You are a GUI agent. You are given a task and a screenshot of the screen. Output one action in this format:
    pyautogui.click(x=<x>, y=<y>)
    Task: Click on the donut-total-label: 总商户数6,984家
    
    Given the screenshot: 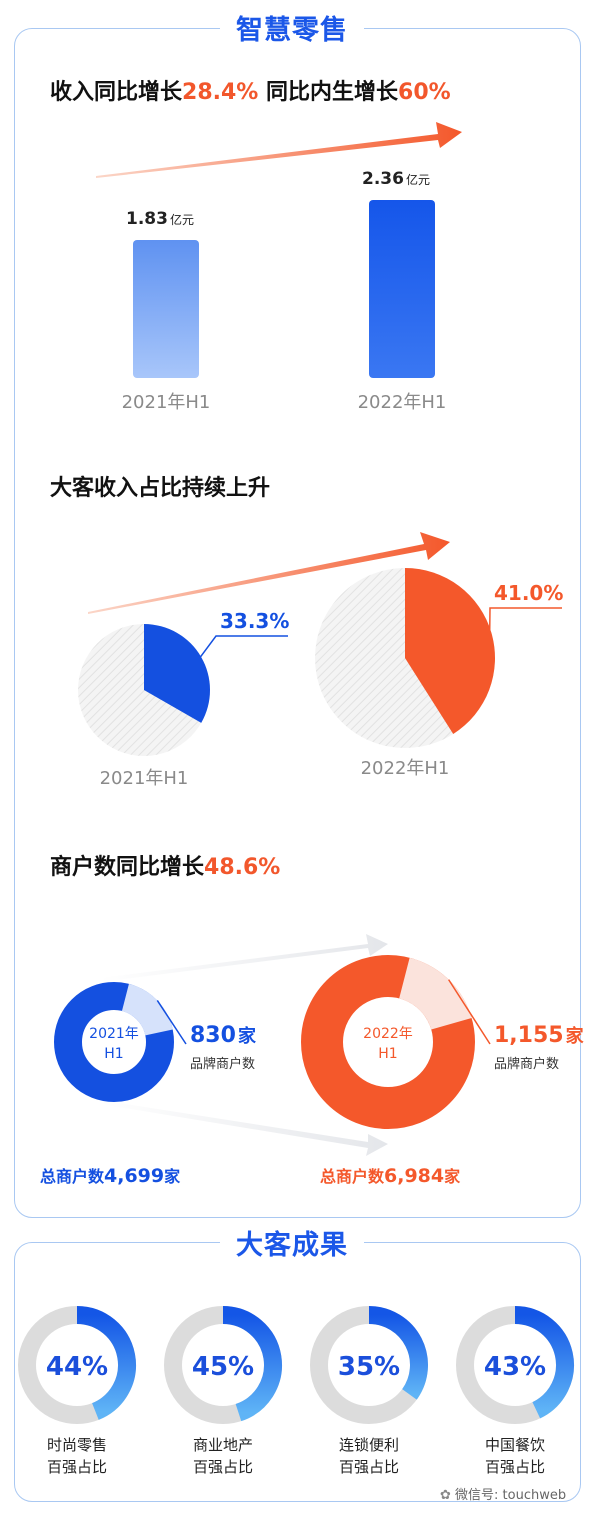 What is the action you would take?
    pyautogui.click(x=390, y=1176)
    